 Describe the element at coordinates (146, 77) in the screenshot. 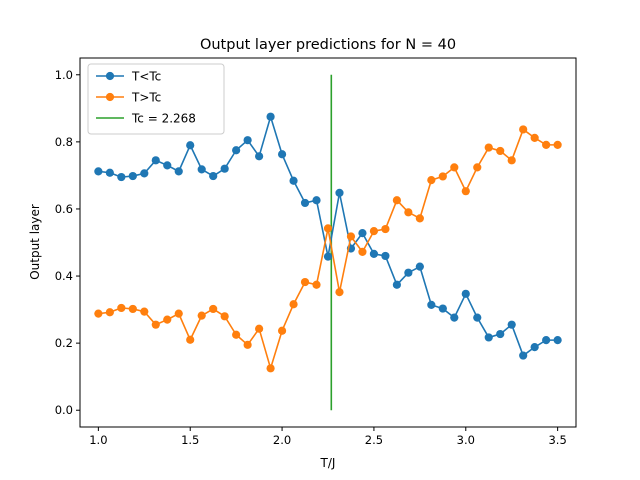

I see `legend-series-0-label: T<Tc` at that location.